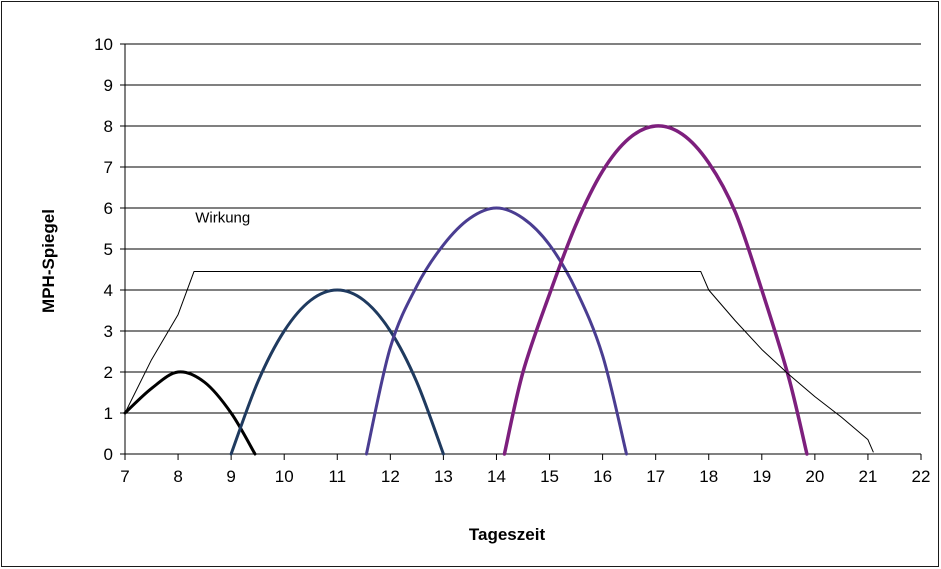 This screenshot has height=569, width=941. What do you see at coordinates (124, 476) in the screenshot?
I see `x-tick-label-7: 7` at bounding box center [124, 476].